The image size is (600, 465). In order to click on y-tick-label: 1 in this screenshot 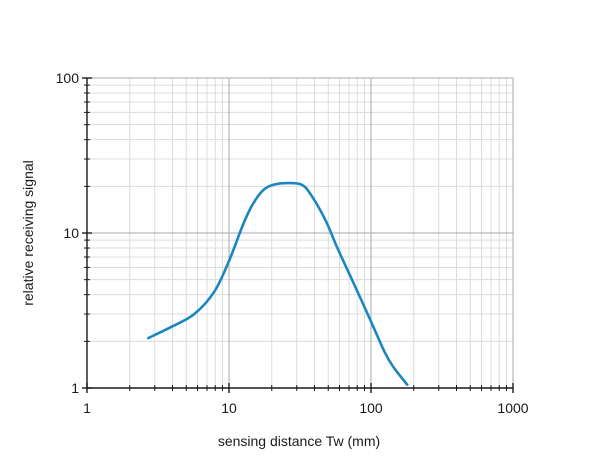, I will do `click(75, 388)`.